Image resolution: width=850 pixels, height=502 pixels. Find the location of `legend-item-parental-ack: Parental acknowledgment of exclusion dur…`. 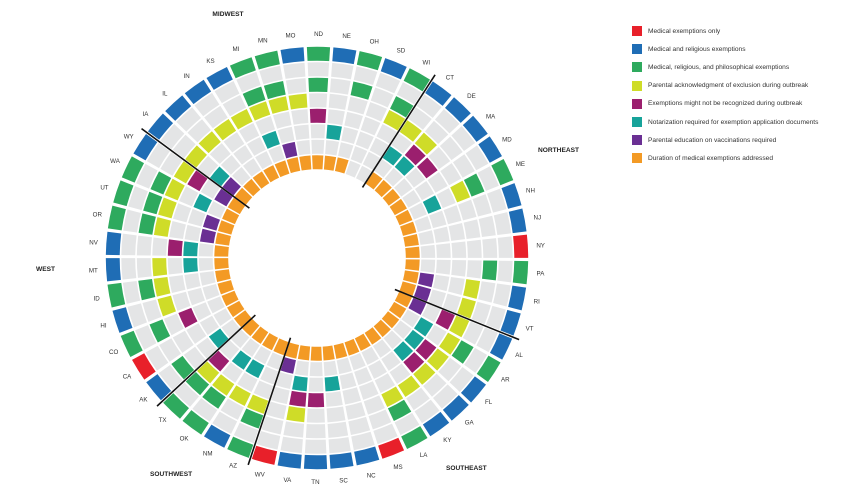

legend-item-parental-ack: Parental acknowledgment of exclusion dur… is located at coordinates (737, 86).